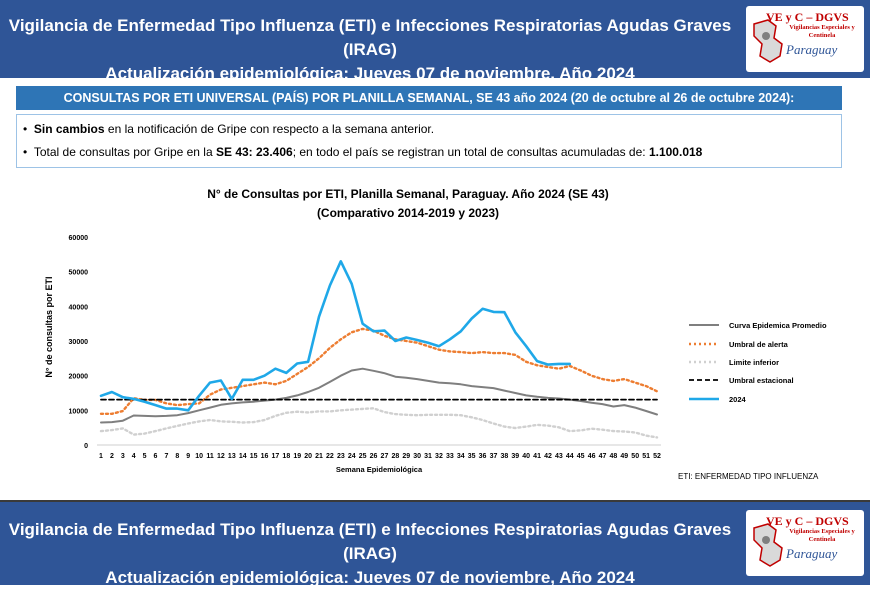 The width and height of the screenshot is (870, 590). I want to click on x-tick-label: 34, so click(461, 456).